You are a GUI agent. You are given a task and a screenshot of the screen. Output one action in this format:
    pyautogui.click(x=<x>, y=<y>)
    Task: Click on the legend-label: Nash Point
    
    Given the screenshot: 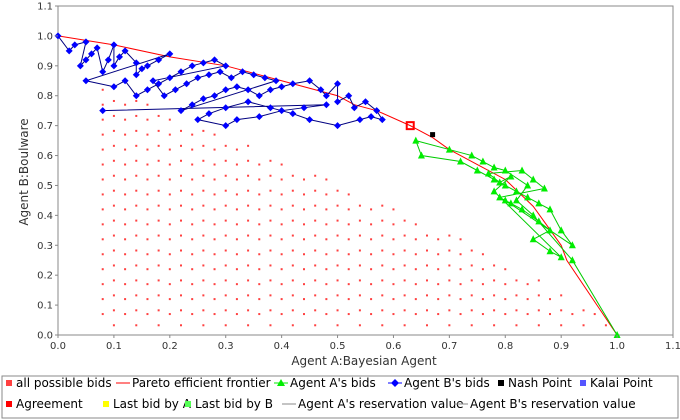 What is the action you would take?
    pyautogui.click(x=540, y=383)
    